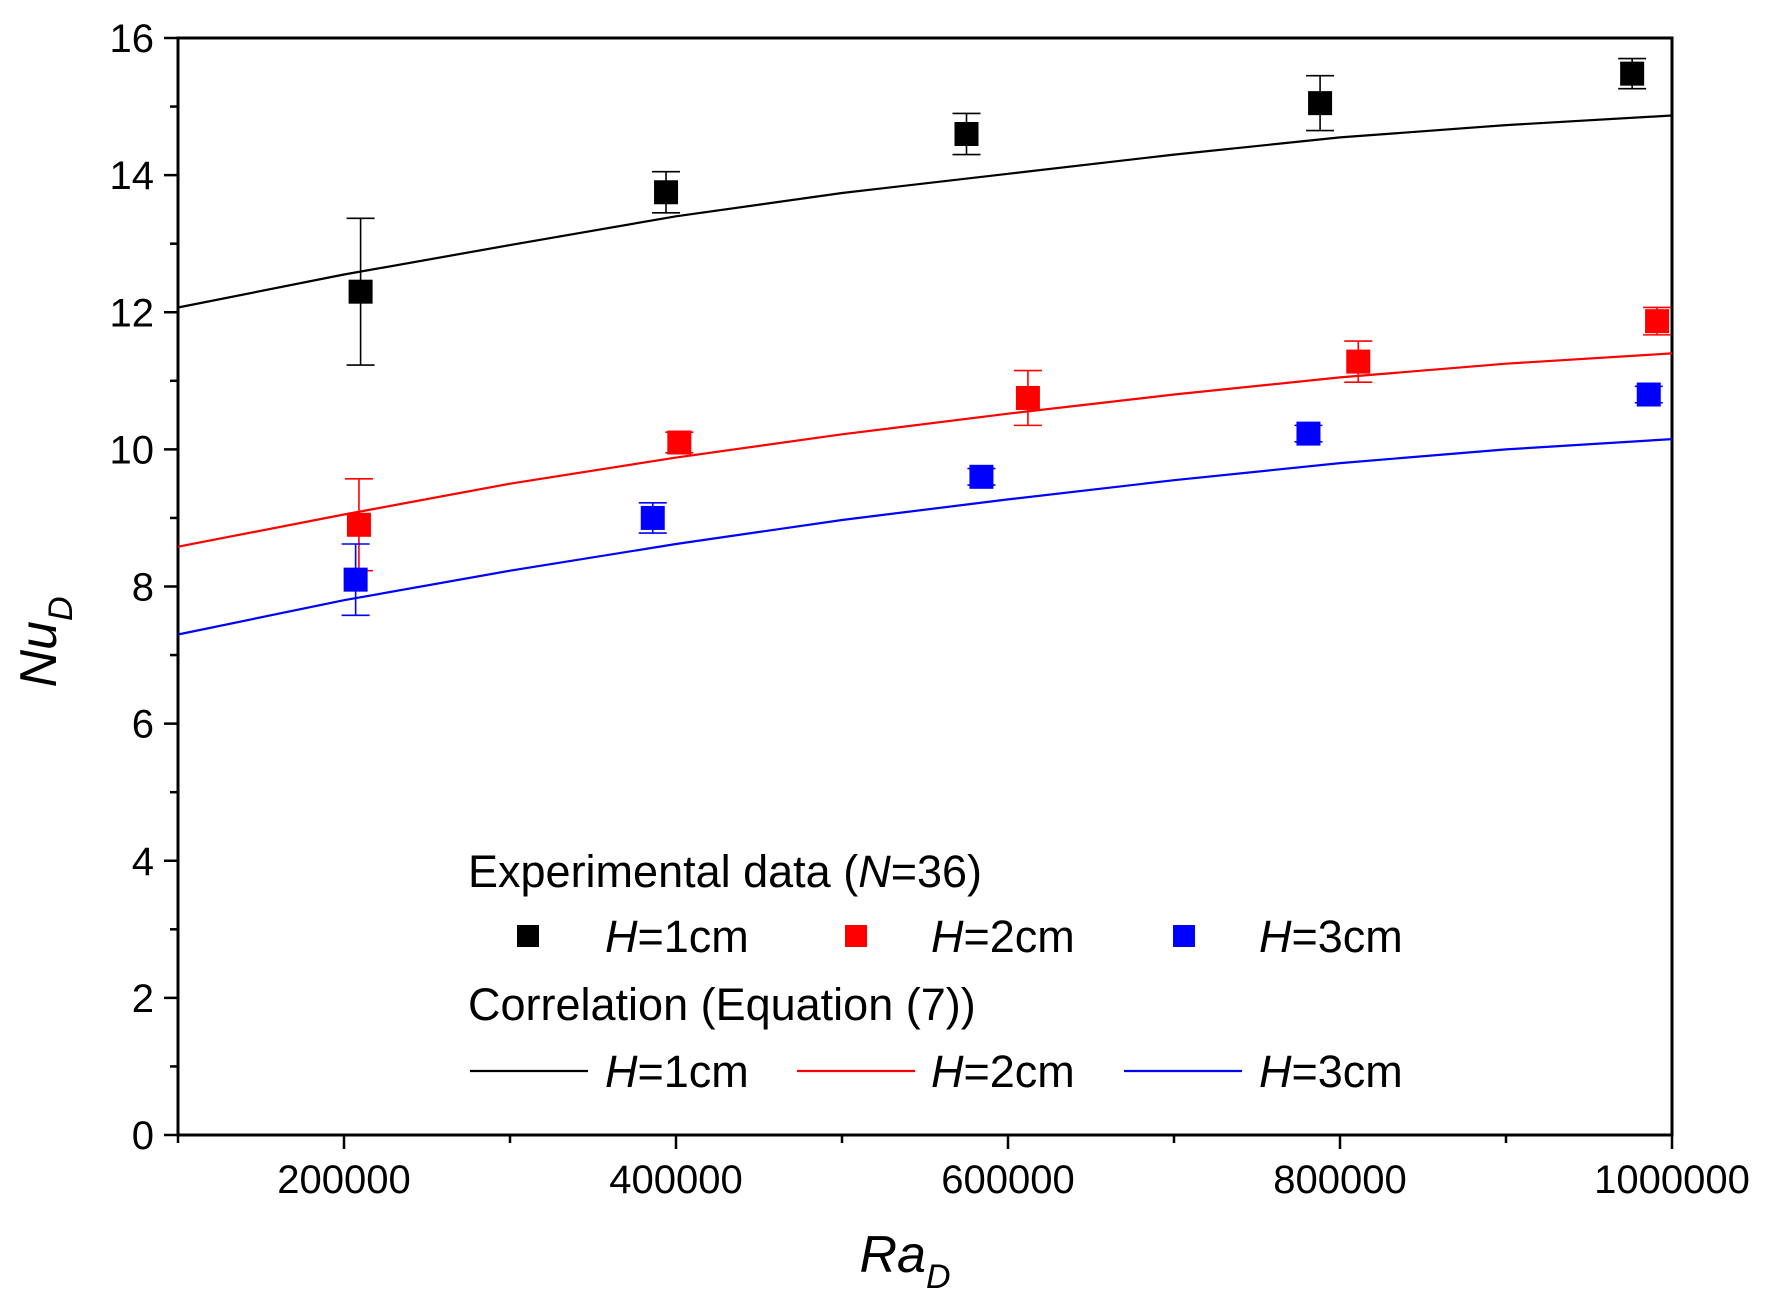 This screenshot has width=1774, height=1304. I want to click on legend-marker-h3, so click(1184, 936).